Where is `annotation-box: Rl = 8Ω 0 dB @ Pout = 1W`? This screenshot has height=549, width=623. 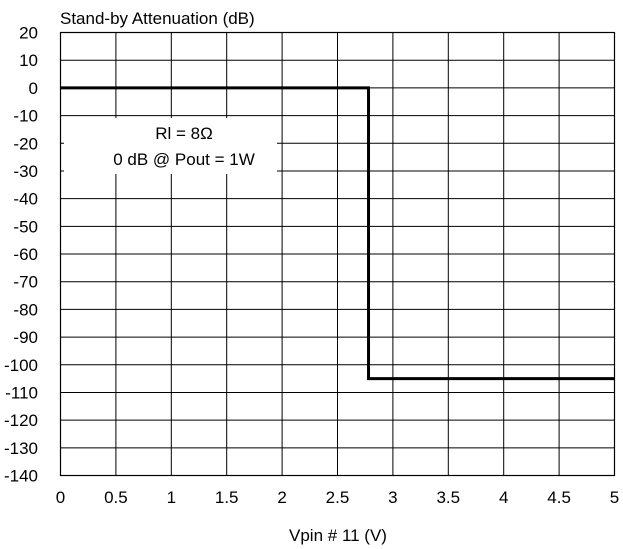 annotation-box: Rl = 8Ω 0 dB @ Pout = 1W is located at coordinates (170, 146).